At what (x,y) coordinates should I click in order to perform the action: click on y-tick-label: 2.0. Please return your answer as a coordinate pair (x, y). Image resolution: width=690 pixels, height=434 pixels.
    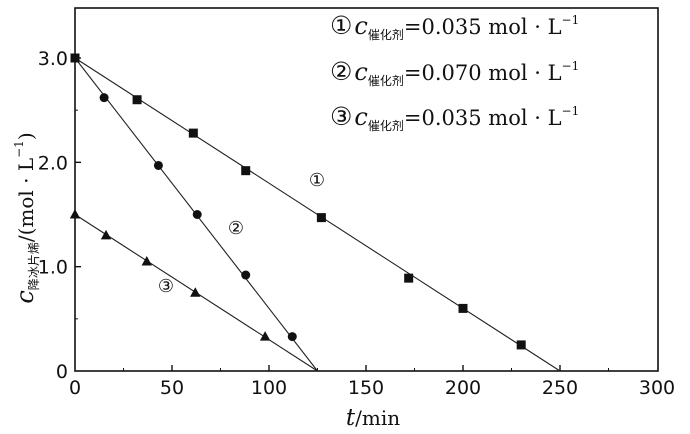
    Looking at the image, I should click on (53, 163).